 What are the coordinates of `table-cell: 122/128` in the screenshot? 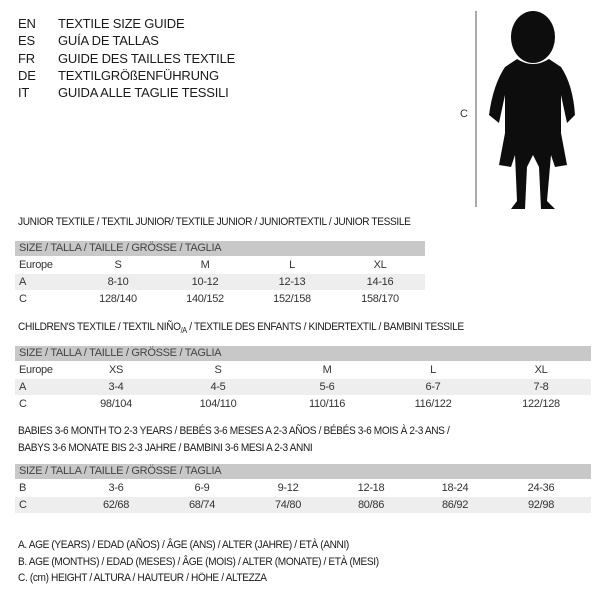 It's located at (541, 404).